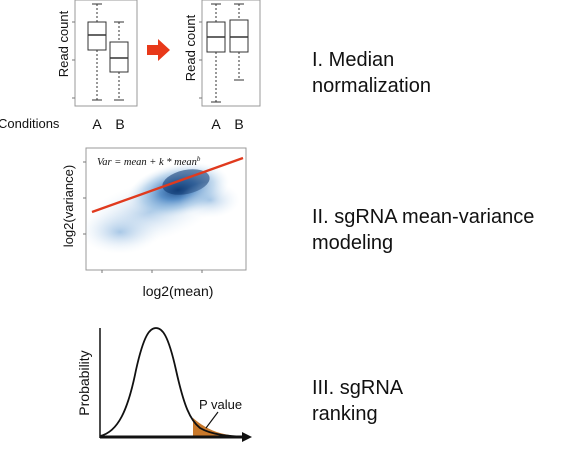  I want to click on step-1-subtitle: normalization, so click(371, 86).